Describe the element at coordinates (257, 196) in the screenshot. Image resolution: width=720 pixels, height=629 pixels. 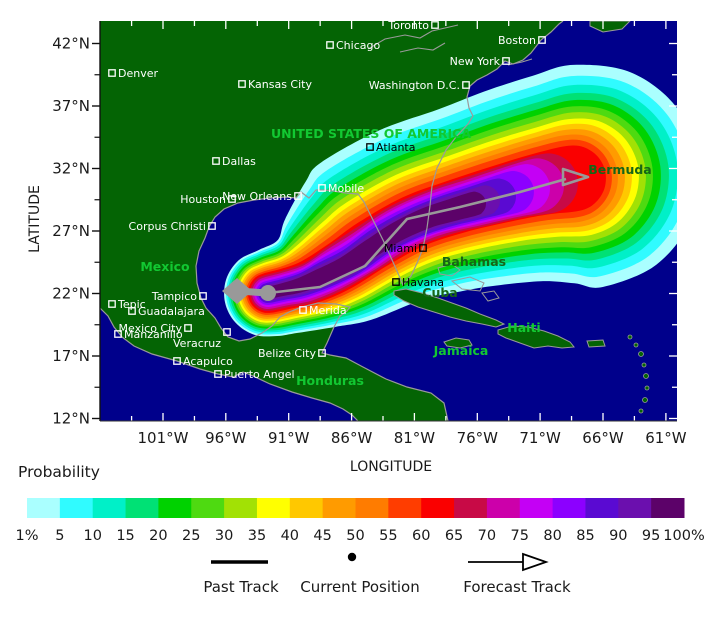
I see `city-label: New Orleans` at that location.